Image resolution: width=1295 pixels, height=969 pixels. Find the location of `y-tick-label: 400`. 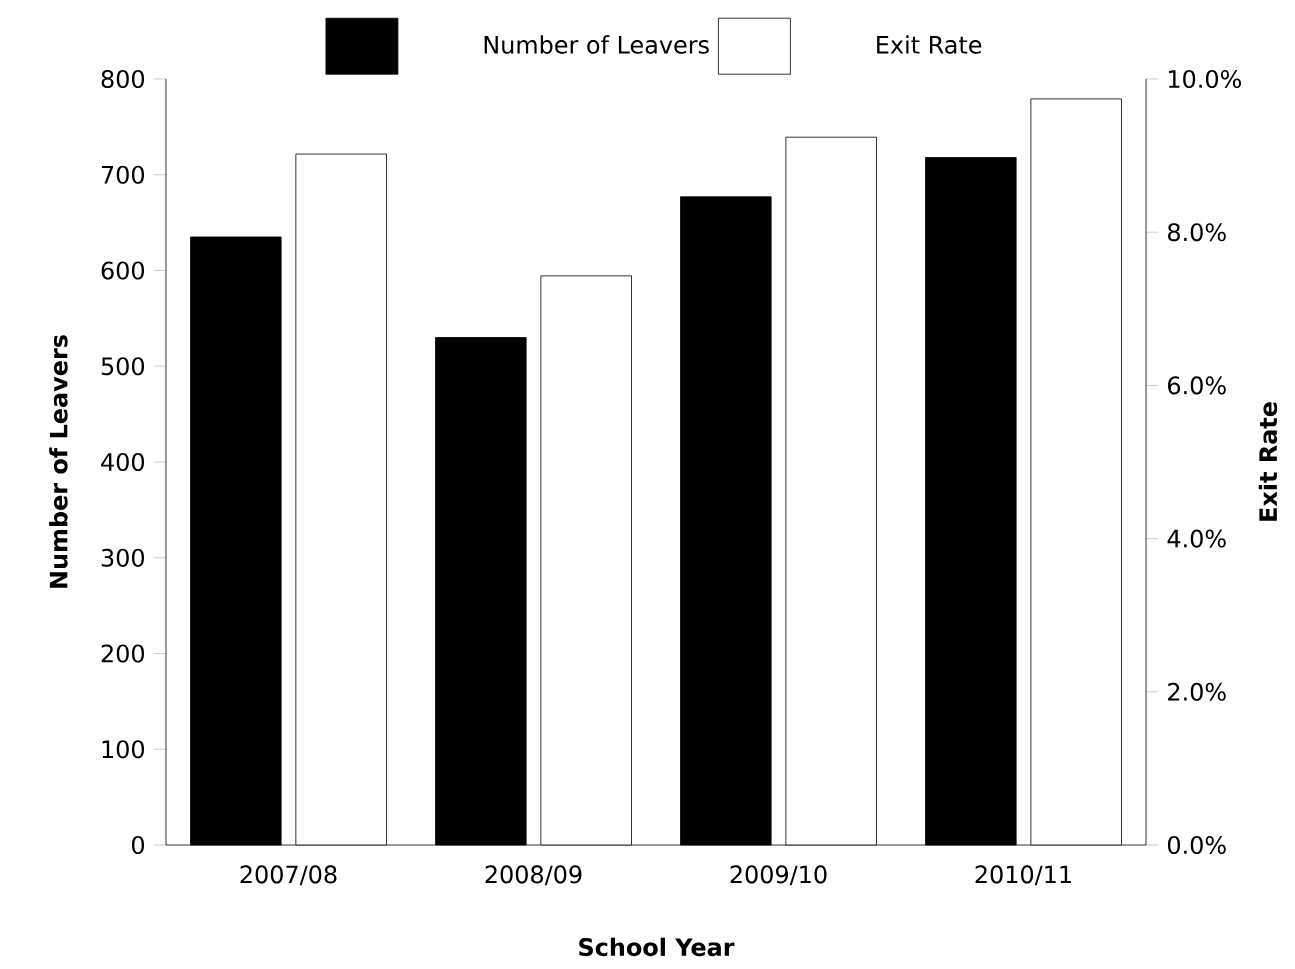

y-tick-label: 400 is located at coordinates (123, 462).